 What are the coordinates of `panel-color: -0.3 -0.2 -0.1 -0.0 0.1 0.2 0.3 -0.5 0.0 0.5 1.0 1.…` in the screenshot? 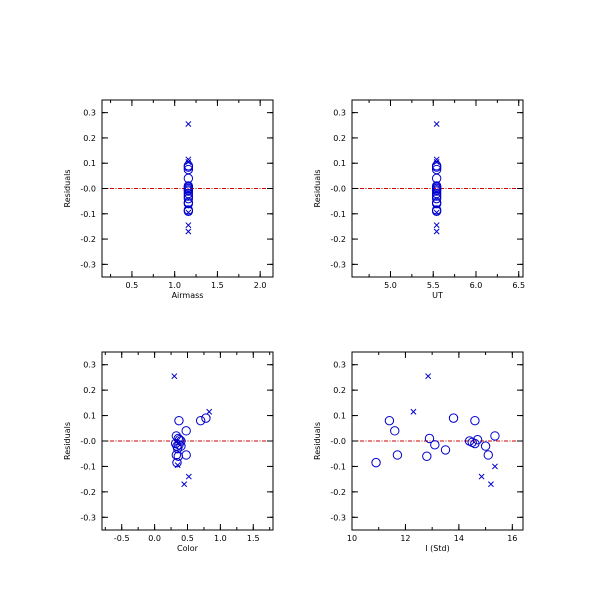 It's located at (168, 452).